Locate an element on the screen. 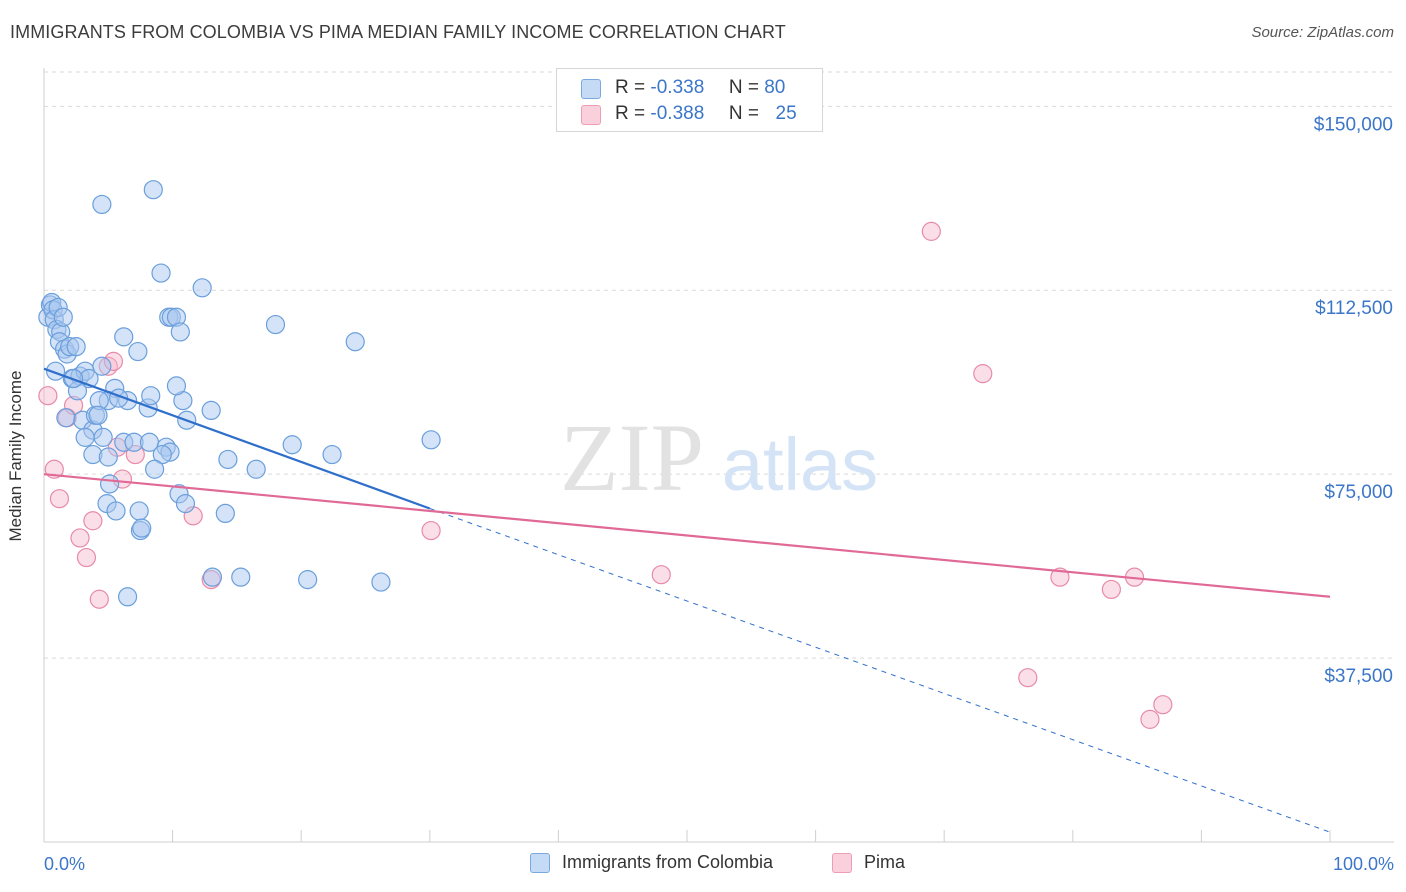 The image size is (1406, 892). bottom-legend-label-pima: Pima is located at coordinates (885, 862).